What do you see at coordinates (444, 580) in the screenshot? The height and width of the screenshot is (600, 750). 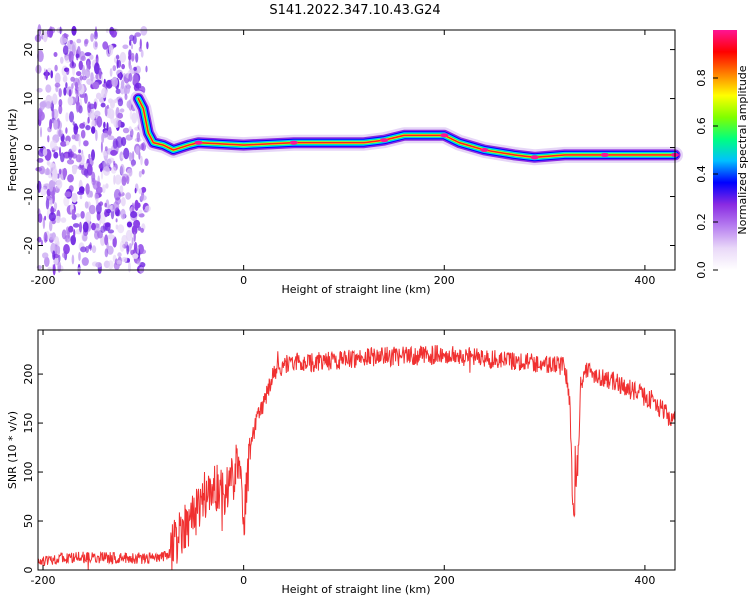 I see `snr-x-tick-label: 200` at bounding box center [444, 580].